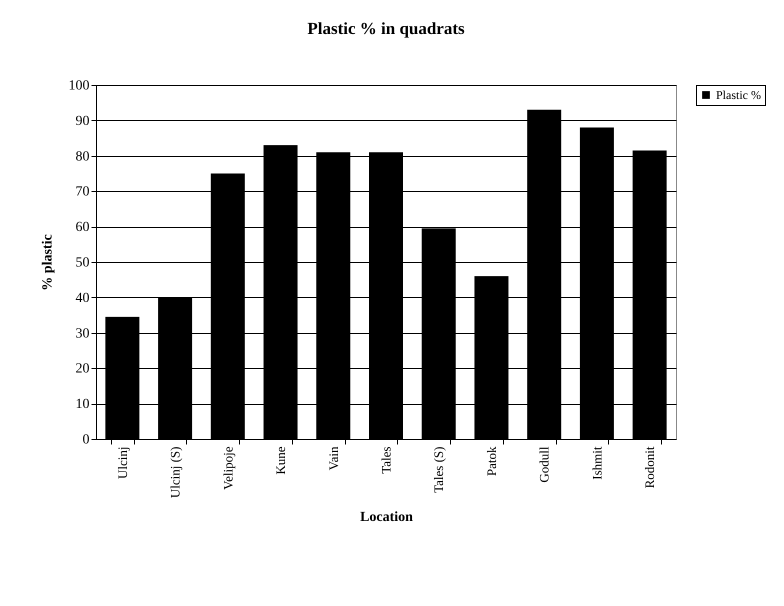 Image resolution: width=784 pixels, height=606 pixels. I want to click on y-tick-label: 60, so click(83, 228).